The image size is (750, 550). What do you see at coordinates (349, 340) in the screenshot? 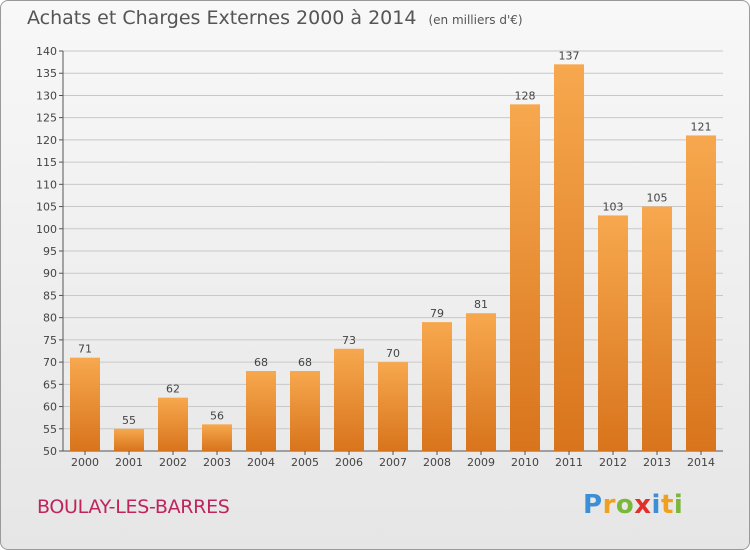
I see `data-label: 73` at bounding box center [349, 340].